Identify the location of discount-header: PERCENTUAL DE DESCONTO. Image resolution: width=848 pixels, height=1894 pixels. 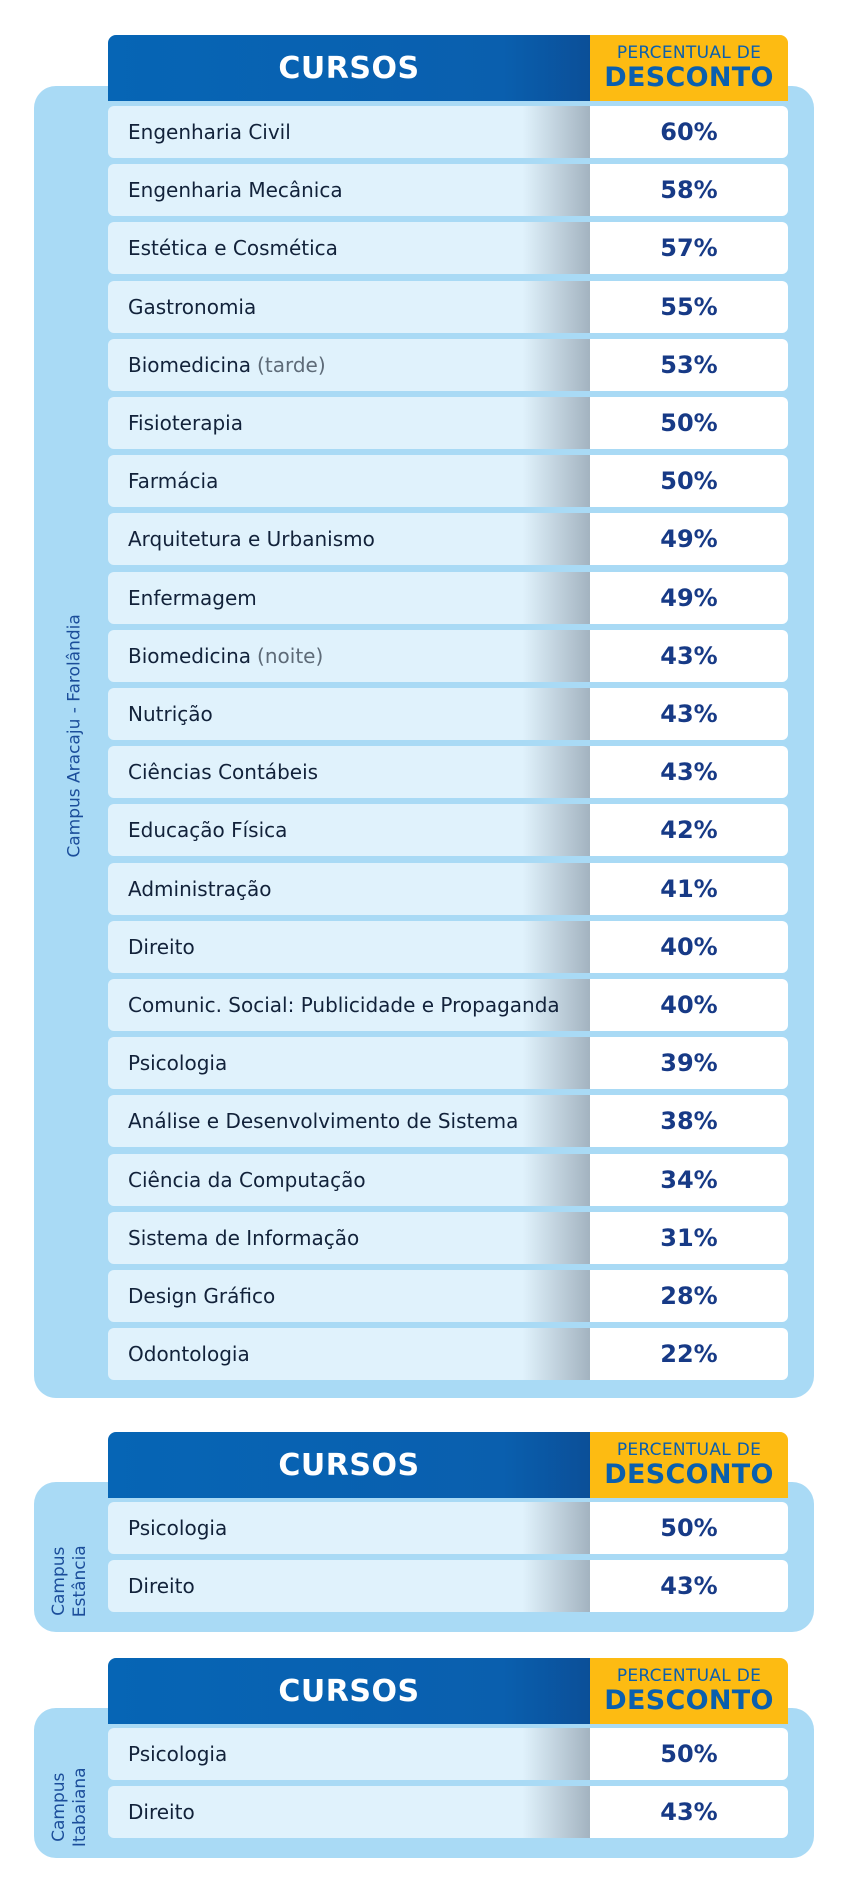
(689, 1691).